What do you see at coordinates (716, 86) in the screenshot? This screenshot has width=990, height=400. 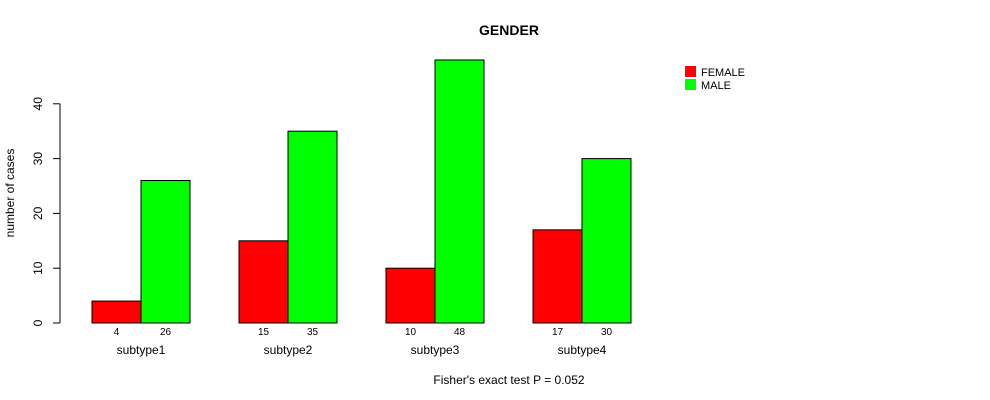 I see `legend-label-male: MALE` at bounding box center [716, 86].